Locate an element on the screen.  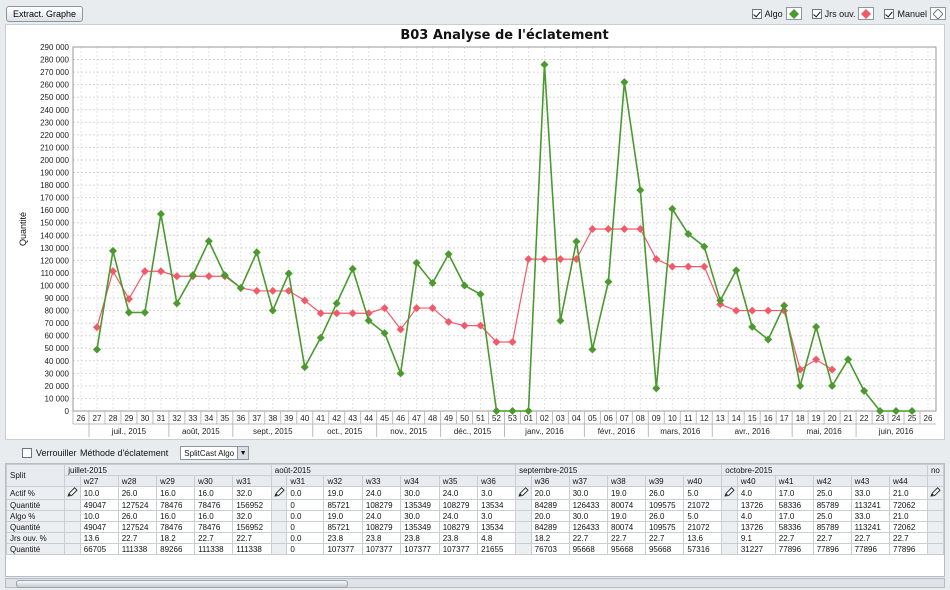
table-cell: 20.0 is located at coordinates (550, 493).